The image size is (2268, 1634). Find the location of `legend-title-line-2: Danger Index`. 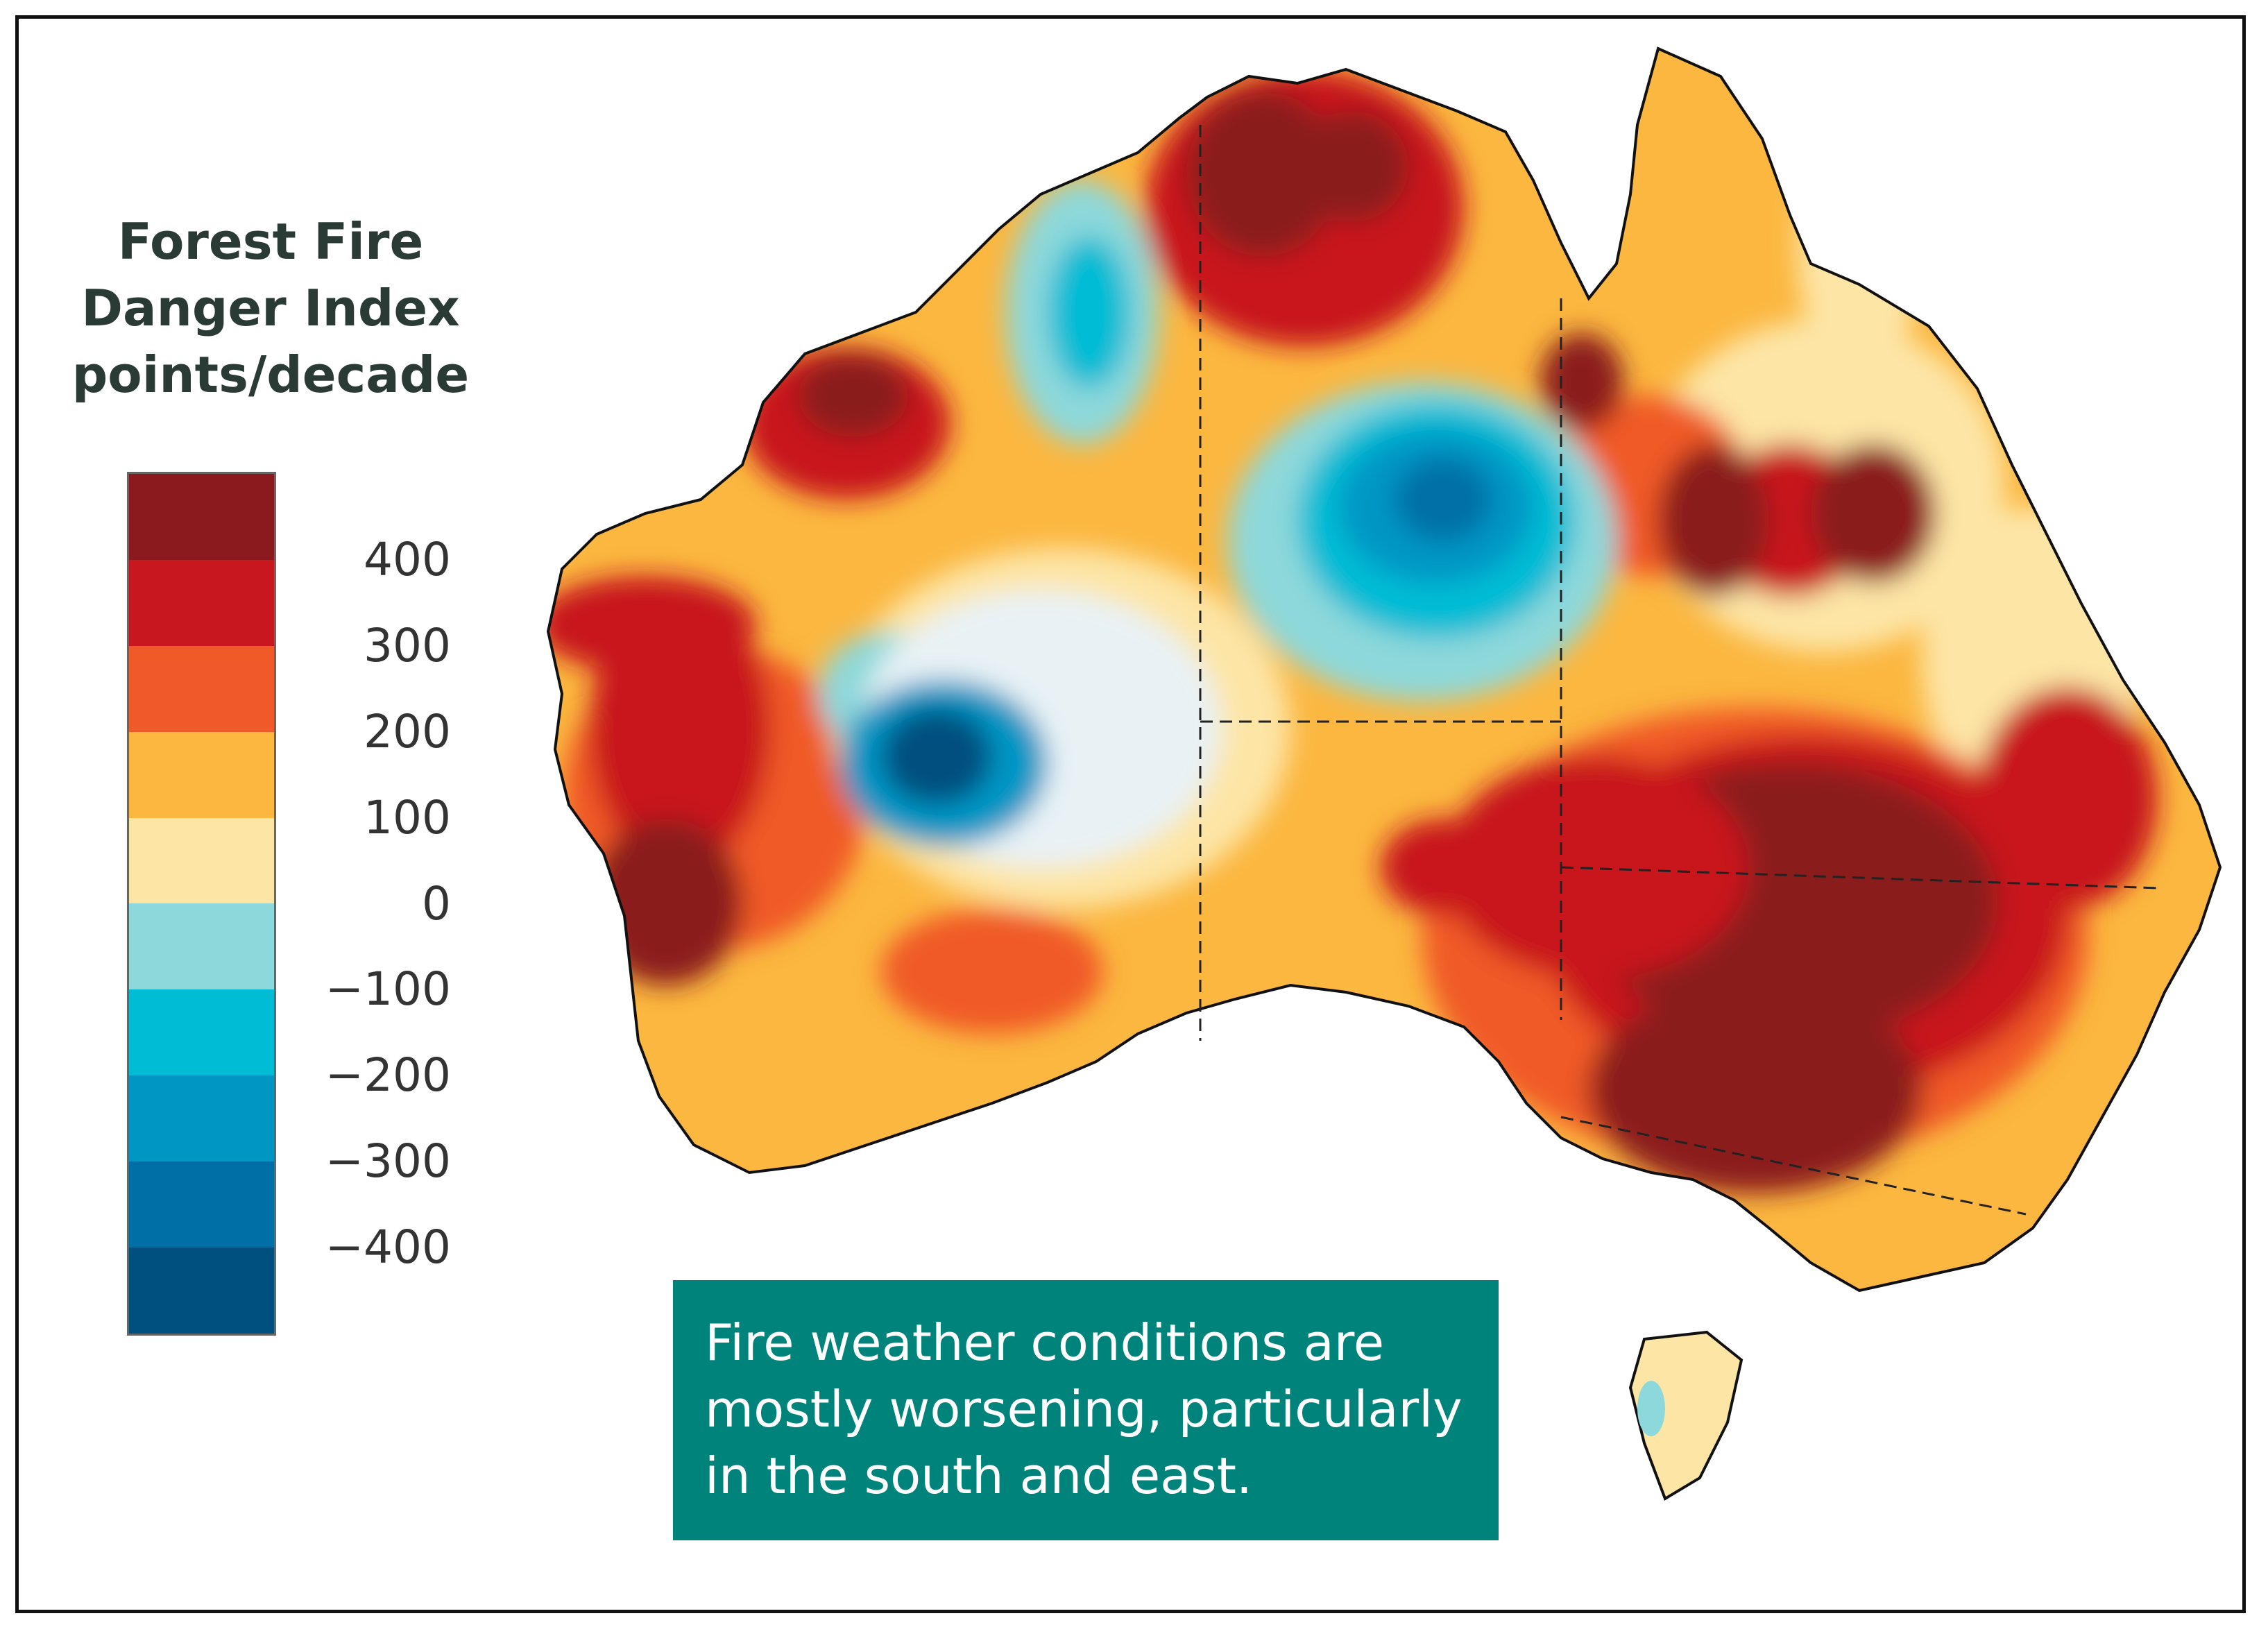

legend-title-line-2: Danger Index is located at coordinates (270, 308).